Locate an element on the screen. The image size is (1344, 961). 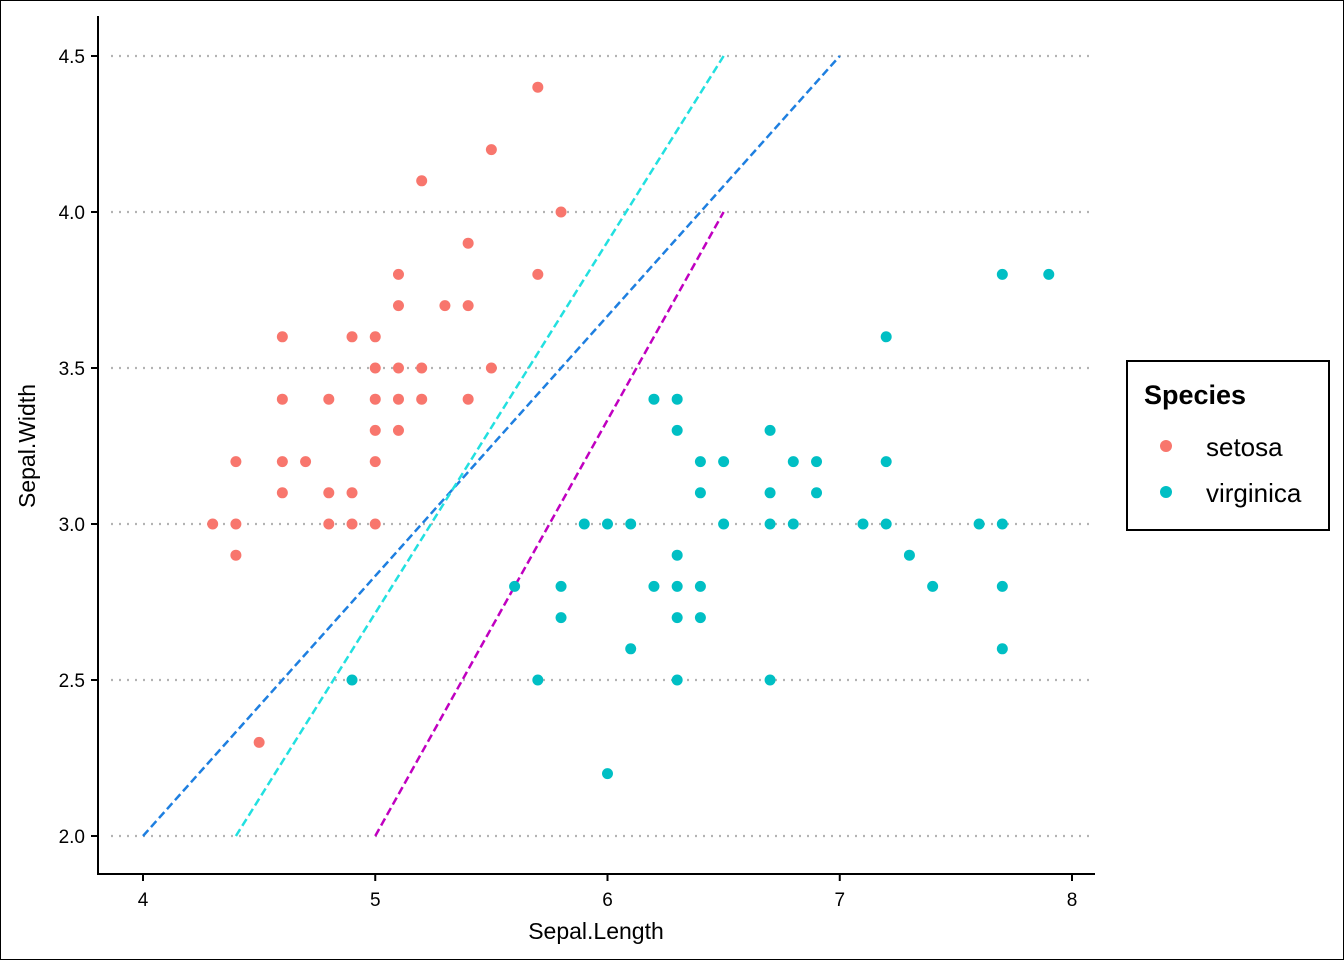
legend-key-setosa is located at coordinates (1166, 446).